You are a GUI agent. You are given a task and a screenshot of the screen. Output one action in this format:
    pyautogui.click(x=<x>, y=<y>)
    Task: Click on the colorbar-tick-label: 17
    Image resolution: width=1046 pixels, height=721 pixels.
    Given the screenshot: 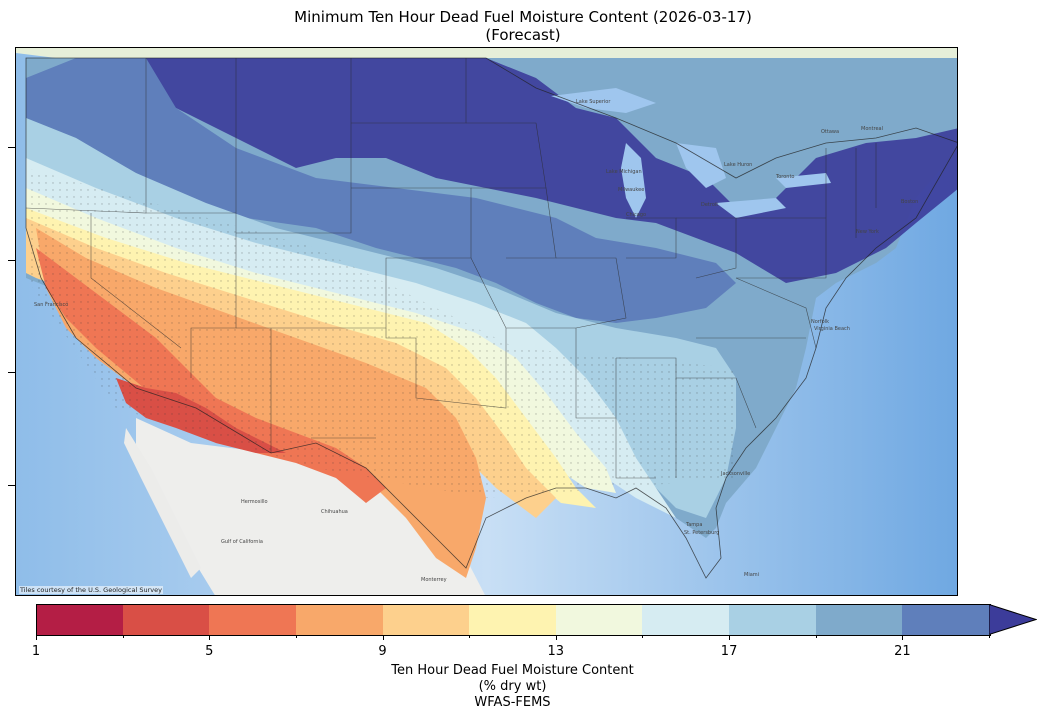 What is the action you would take?
    pyautogui.click(x=729, y=651)
    